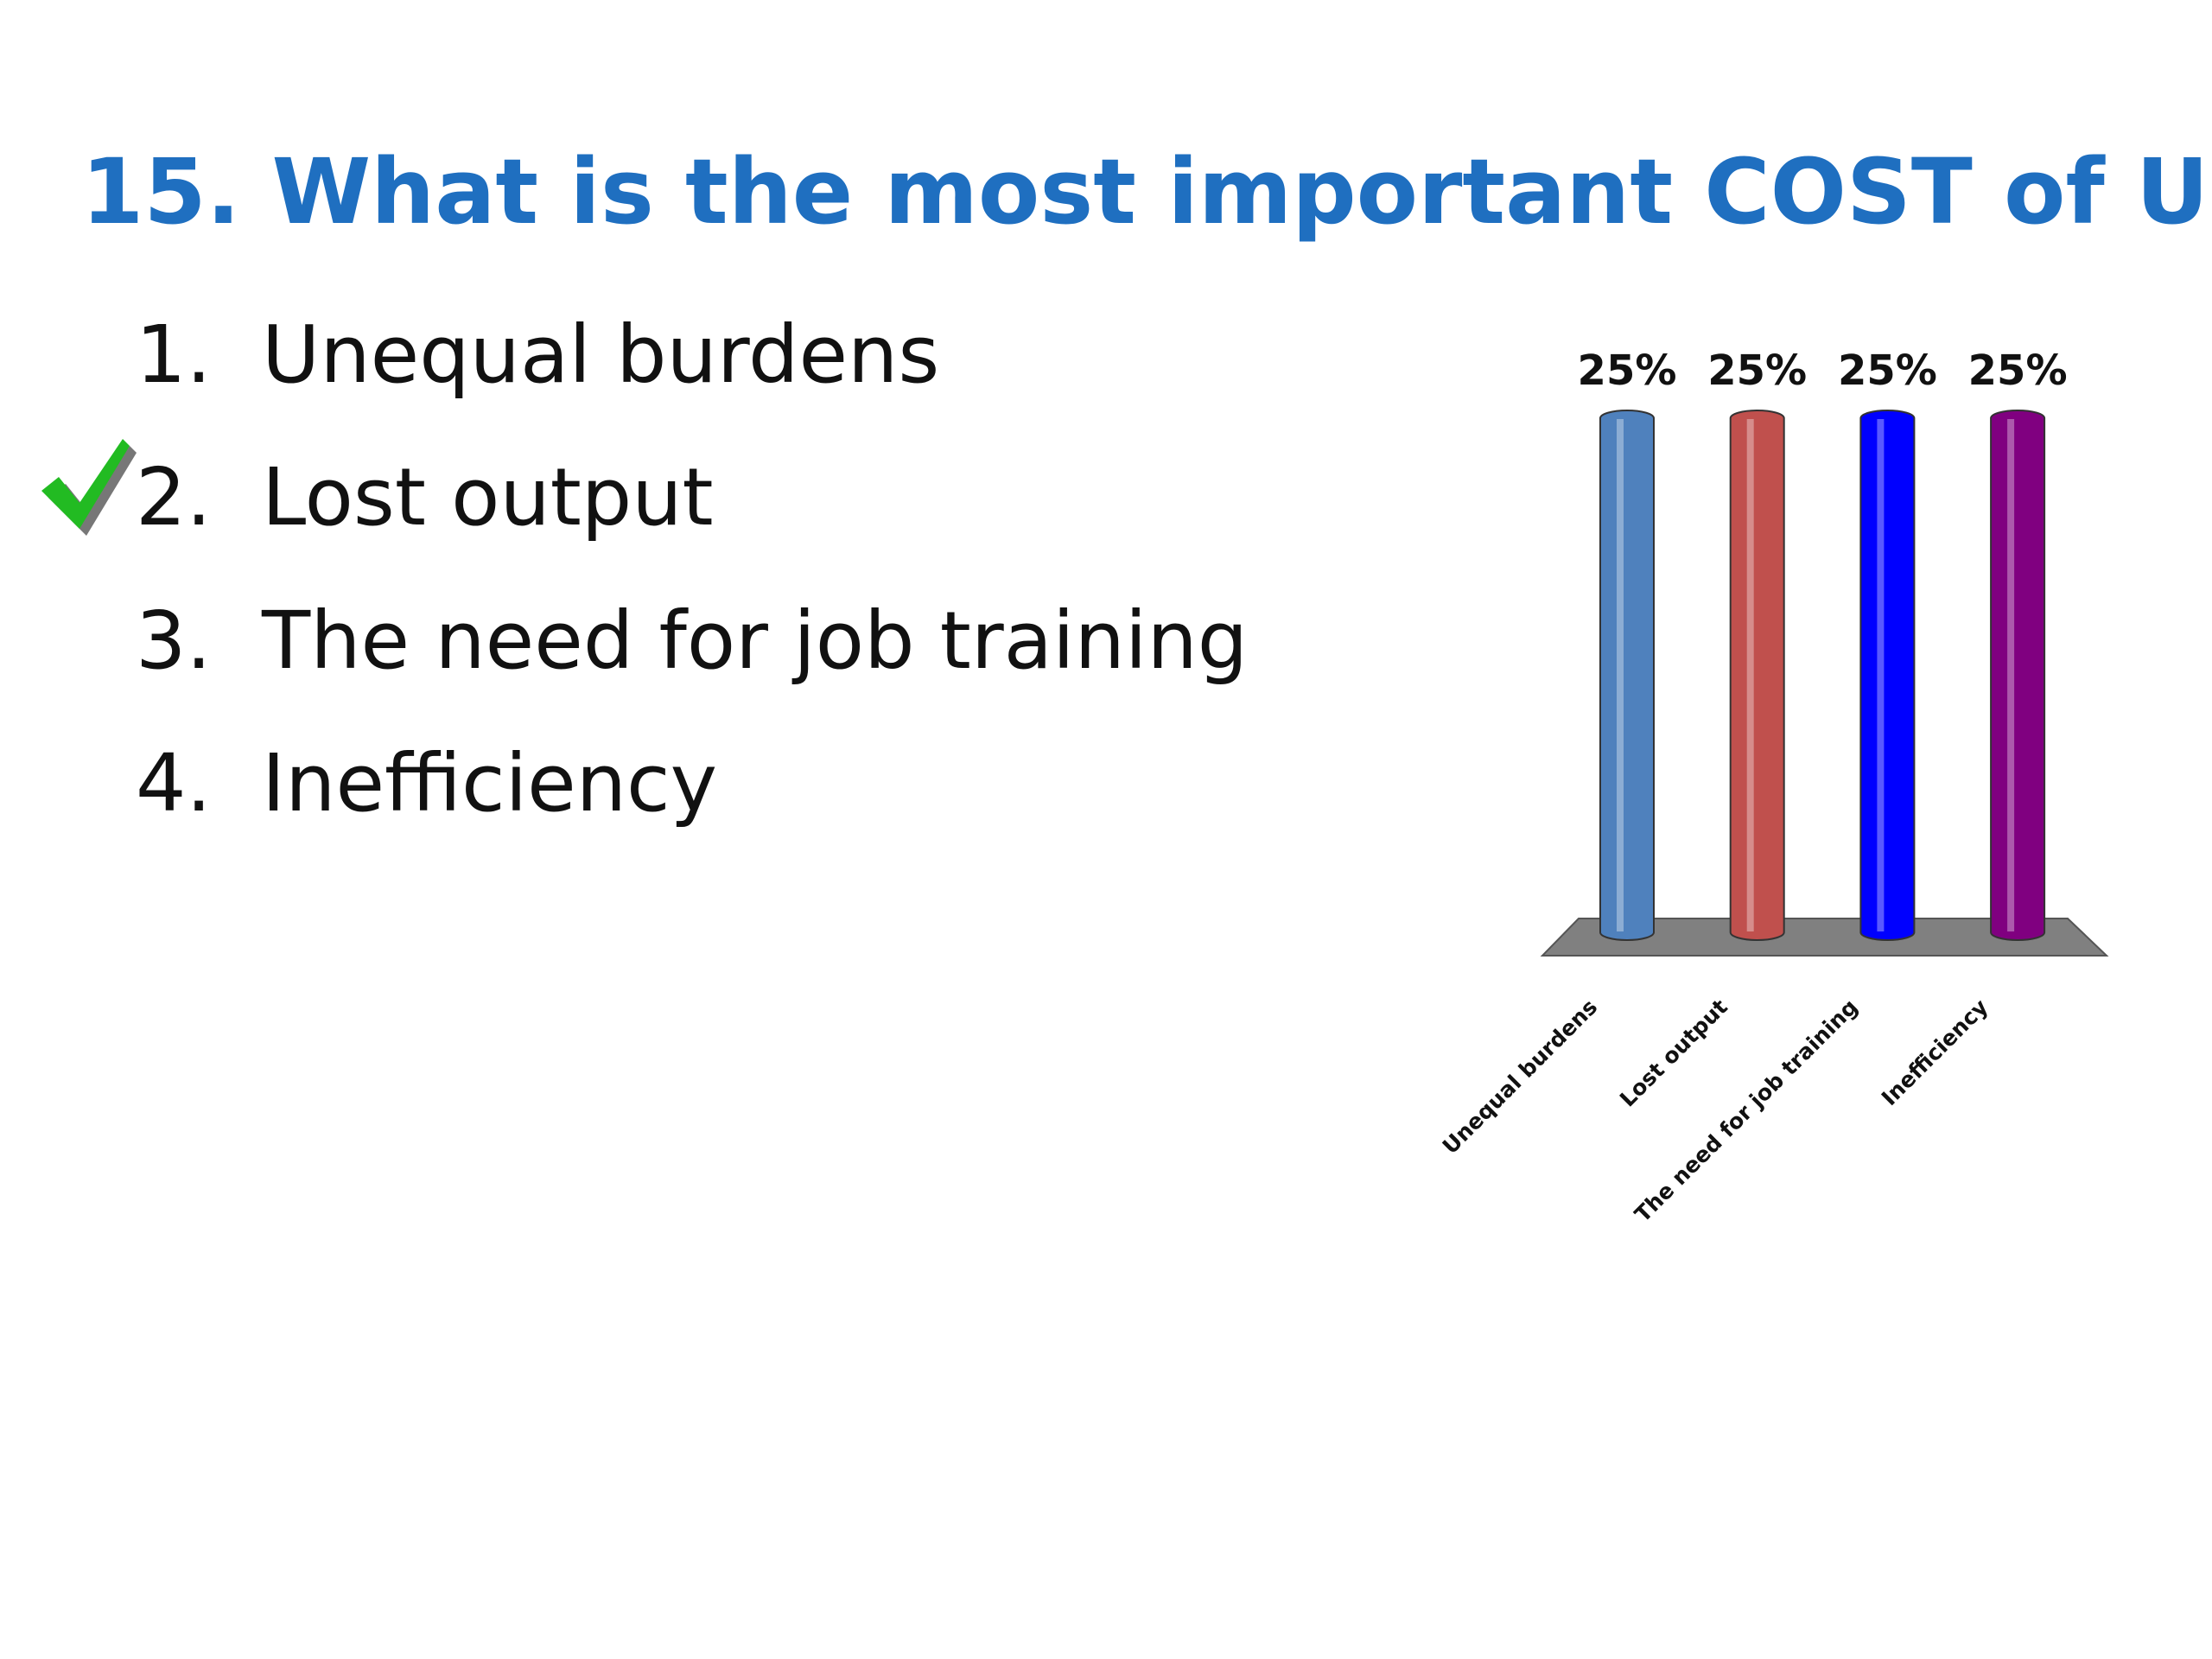  What do you see at coordinates (754, 640) in the screenshot?
I see `item-text: The need for job training` at bounding box center [754, 640].